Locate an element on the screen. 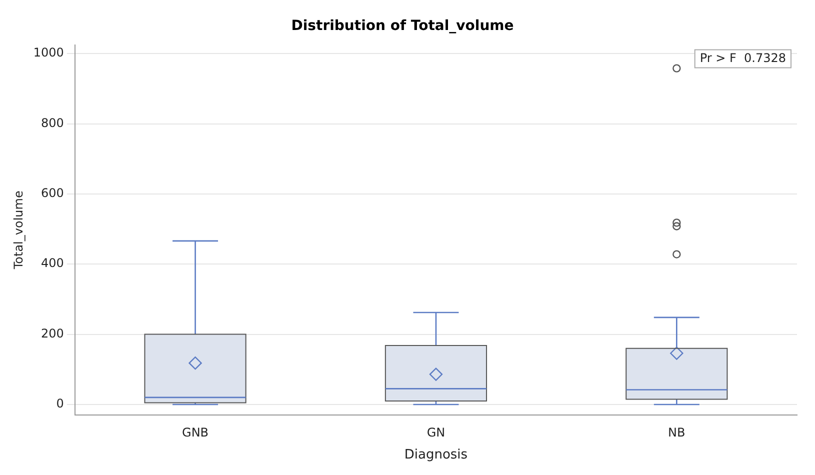 This screenshot has height=475, width=815. y-tick-label: 800 is located at coordinates (52, 123).